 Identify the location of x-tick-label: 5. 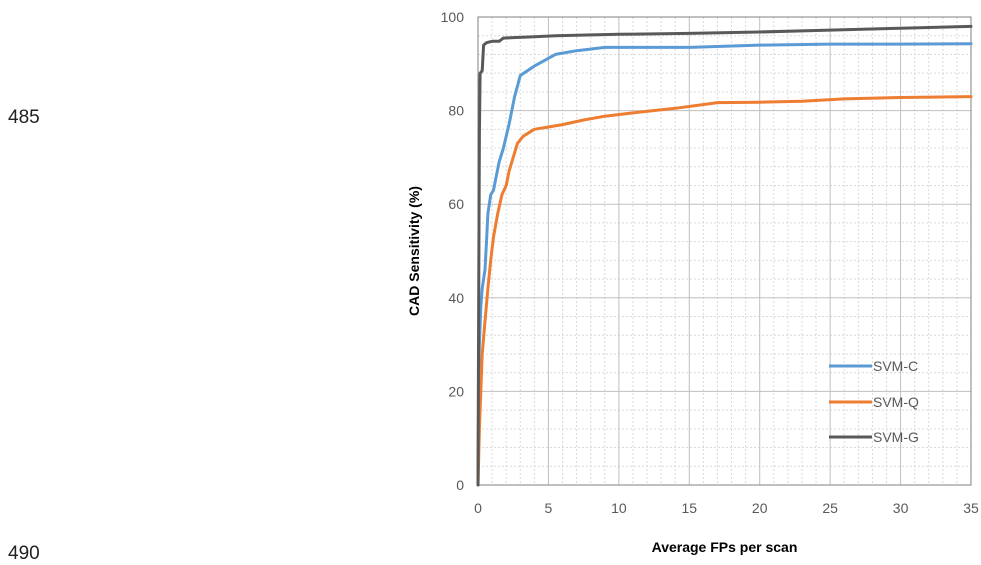
(549, 508).